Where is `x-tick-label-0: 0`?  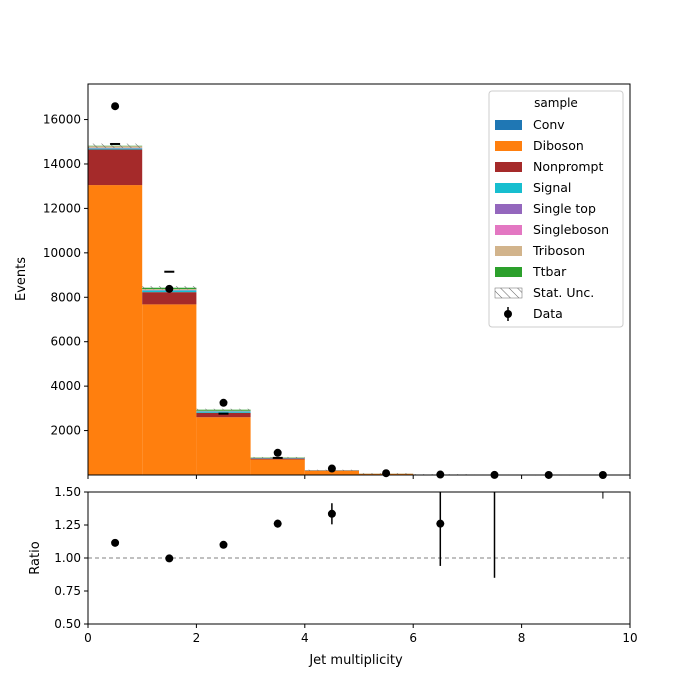
x-tick-label-0: 0 is located at coordinates (88, 638).